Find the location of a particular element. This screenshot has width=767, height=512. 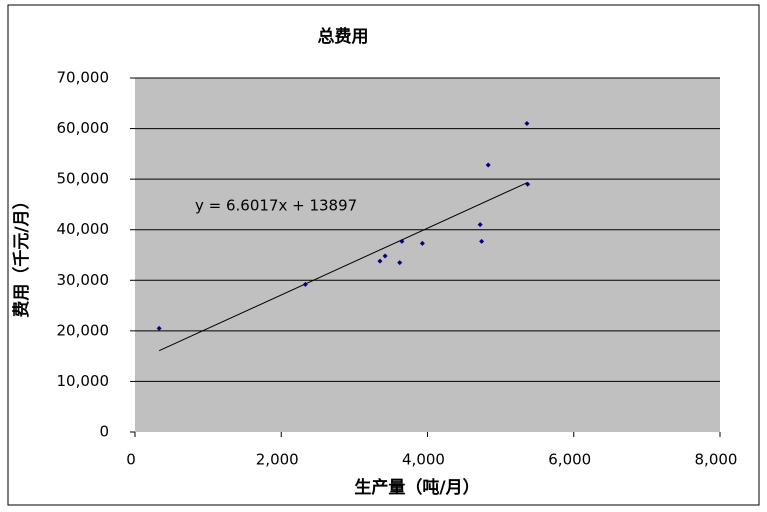

y-tick-label: 60,000 is located at coordinates (83, 128).